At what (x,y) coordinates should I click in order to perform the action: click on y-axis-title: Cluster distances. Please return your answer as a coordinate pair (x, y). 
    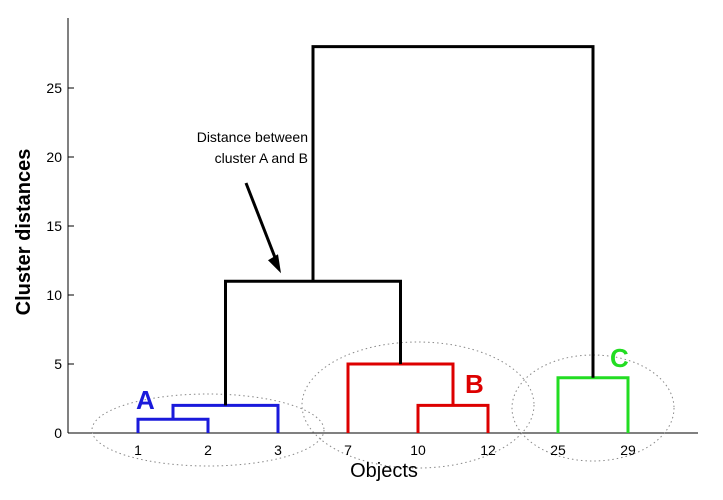
    Looking at the image, I should click on (24, 232).